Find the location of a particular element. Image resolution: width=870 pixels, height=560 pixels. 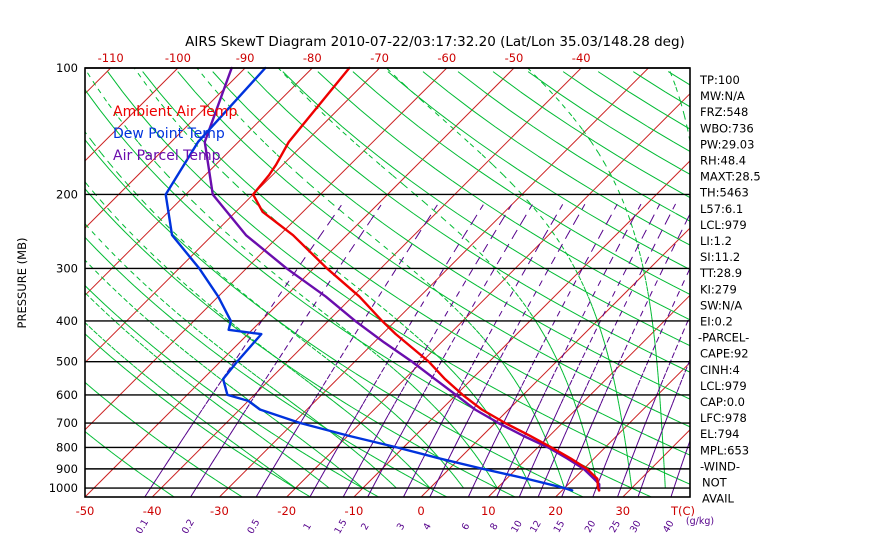

top-temp-tick-label: -70 is located at coordinates (379, 58).